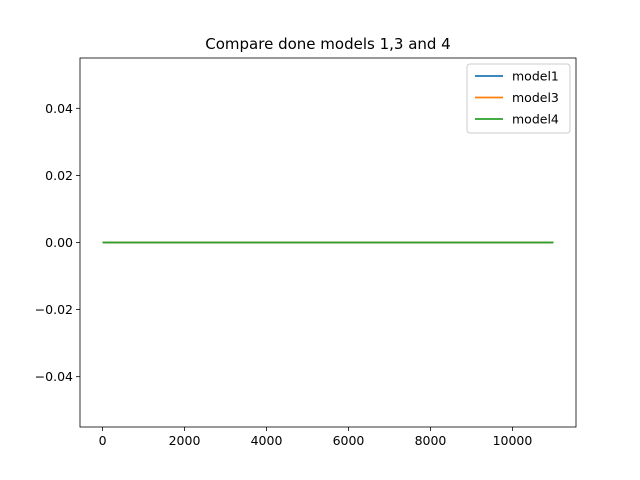 The width and height of the screenshot is (640, 480). Describe the element at coordinates (535, 97) in the screenshot. I see `legend-label-model3: model3` at that location.